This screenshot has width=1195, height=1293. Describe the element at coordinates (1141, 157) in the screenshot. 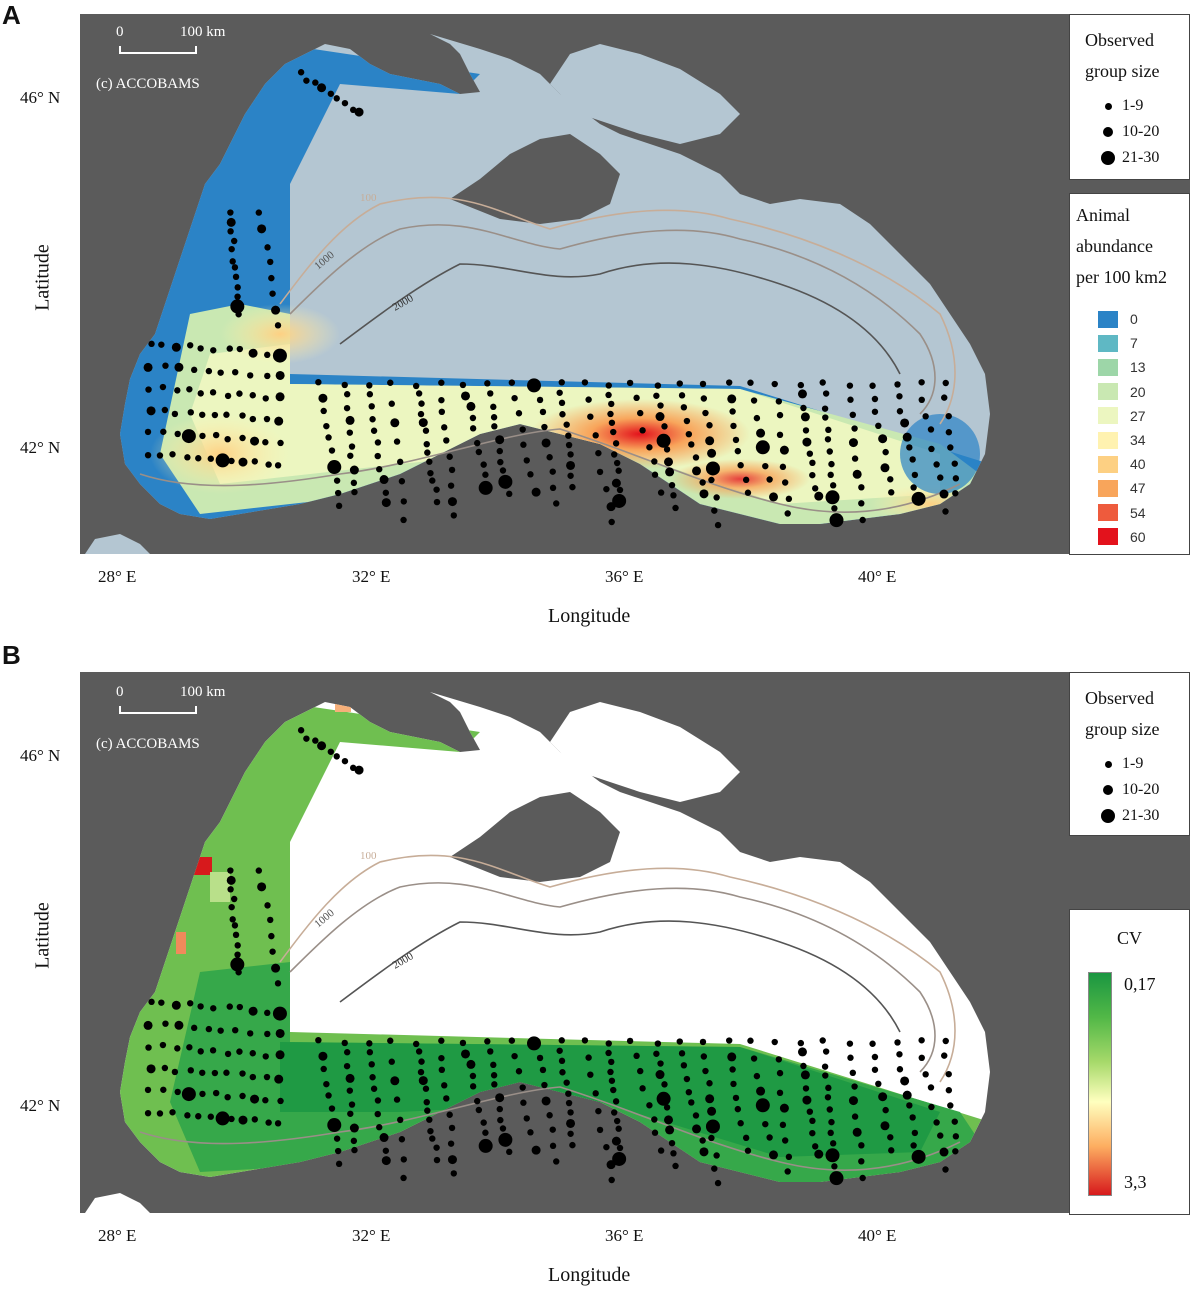

I see `group-label-large-a: 21-30` at that location.